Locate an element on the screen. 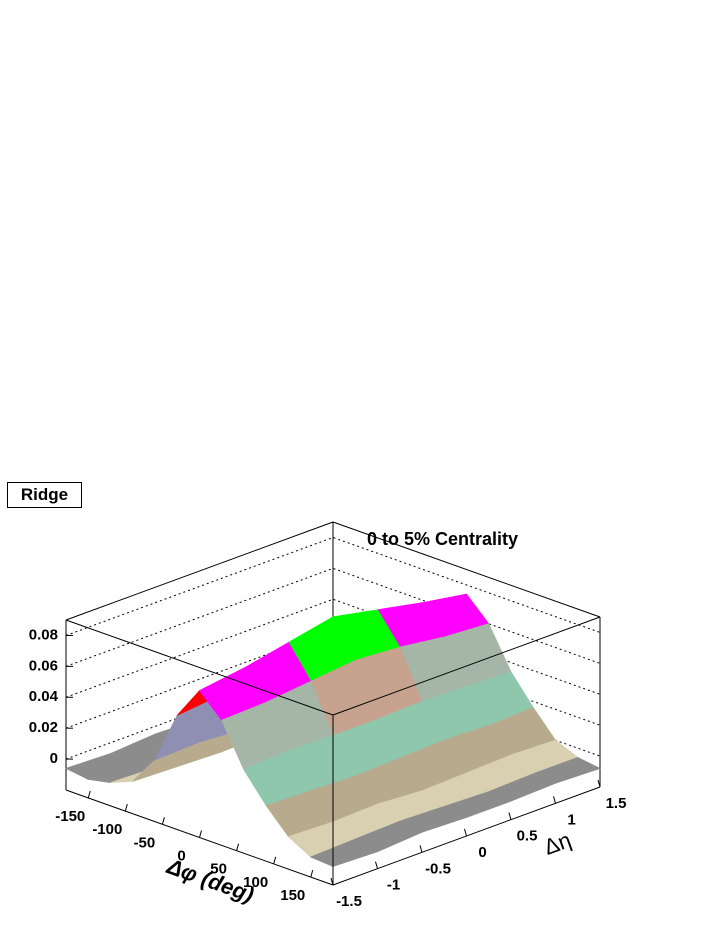 This screenshot has height=931, width=720. x-tick-label: 100 is located at coordinates (255, 882).